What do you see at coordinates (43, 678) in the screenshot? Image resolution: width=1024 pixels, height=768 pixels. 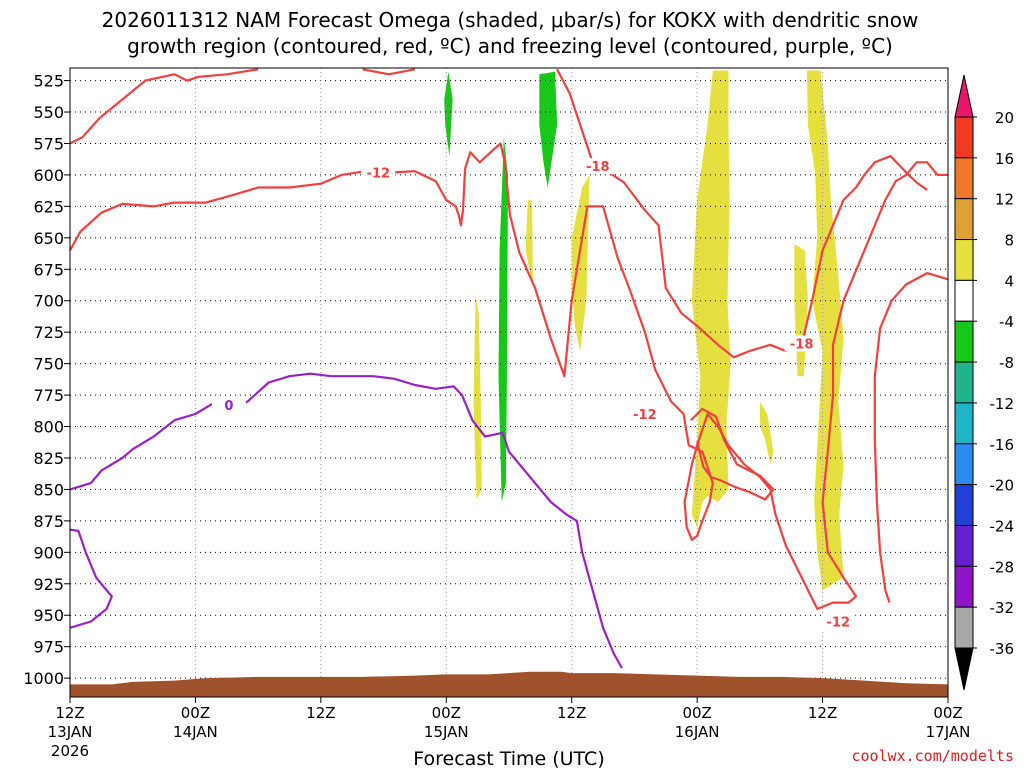 I see `y-tick-label-1000: 1000` at bounding box center [43, 678].